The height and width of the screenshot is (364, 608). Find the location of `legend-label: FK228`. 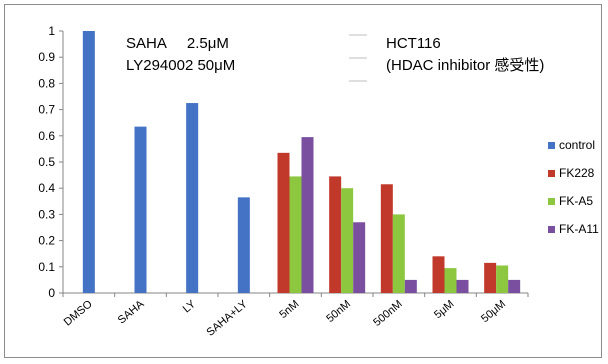

legend-label: FK228 is located at coordinates (577, 173).